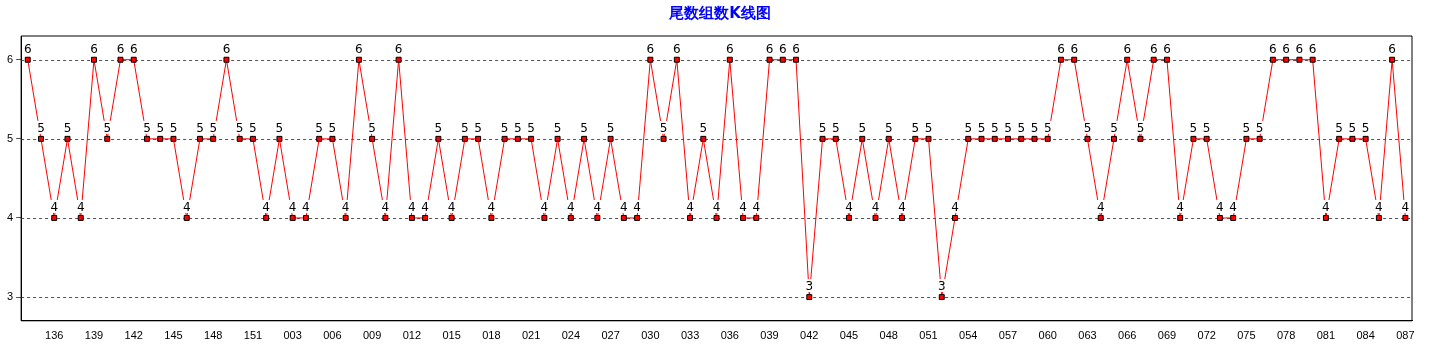 The width and height of the screenshot is (1440, 350). I want to click on x-tick-label: 084, so click(1365, 335).